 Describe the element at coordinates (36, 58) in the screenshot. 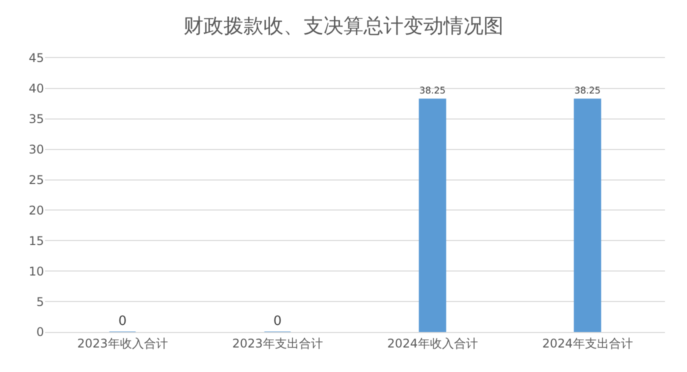

I see `y-tick-label: 45` at that location.